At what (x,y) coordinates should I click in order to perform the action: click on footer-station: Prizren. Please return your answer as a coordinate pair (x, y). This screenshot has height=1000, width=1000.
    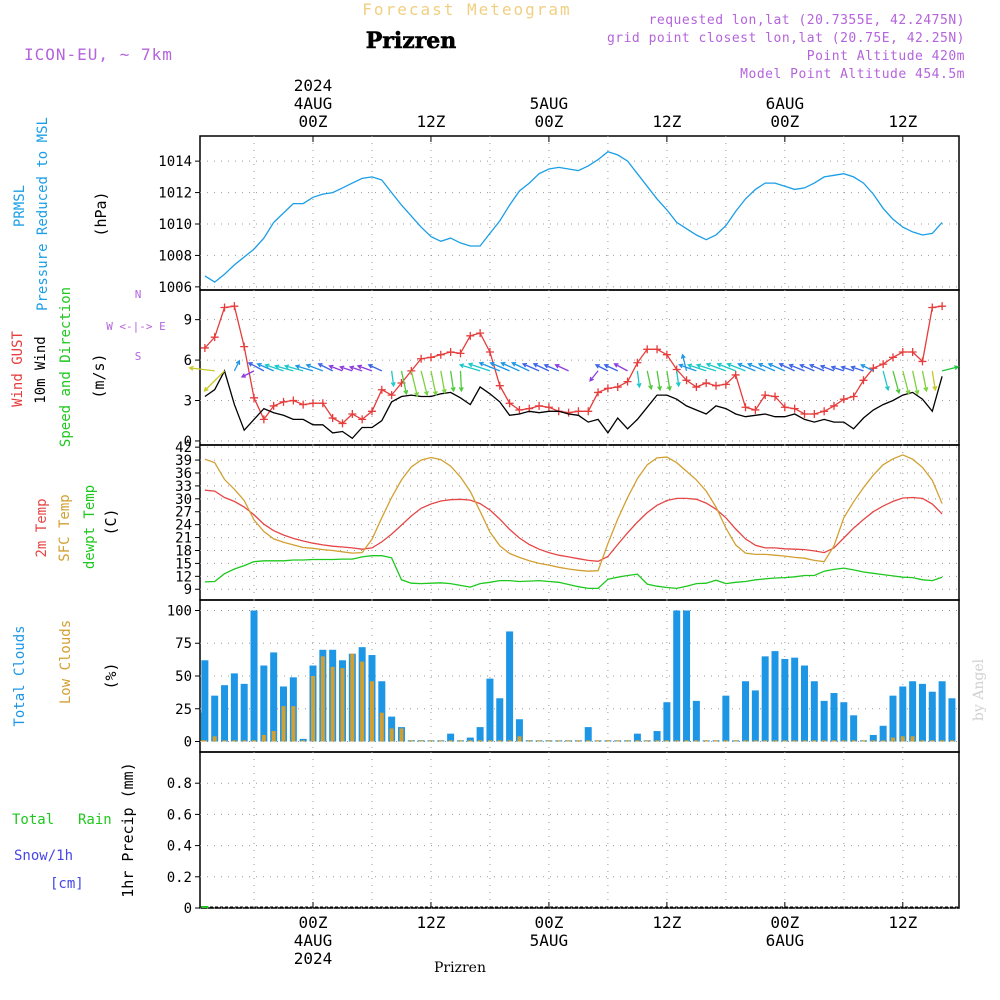
    Looking at the image, I should click on (460, 968).